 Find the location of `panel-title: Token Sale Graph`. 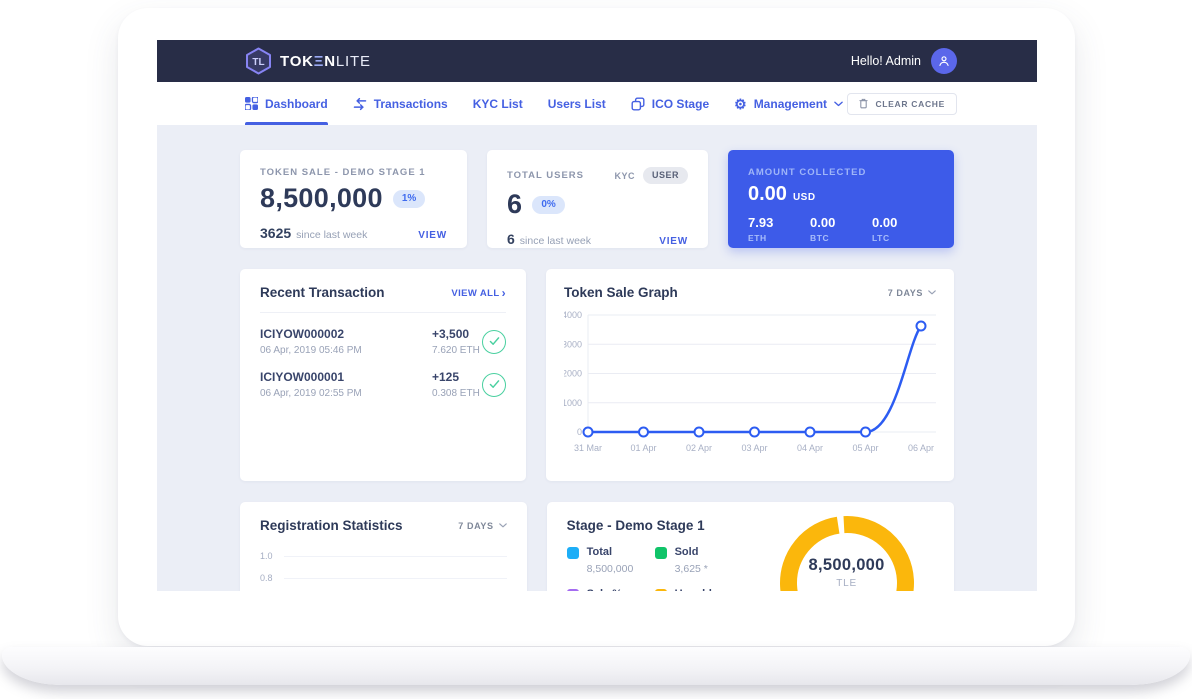

panel-title: Token Sale Graph is located at coordinates (621, 292).